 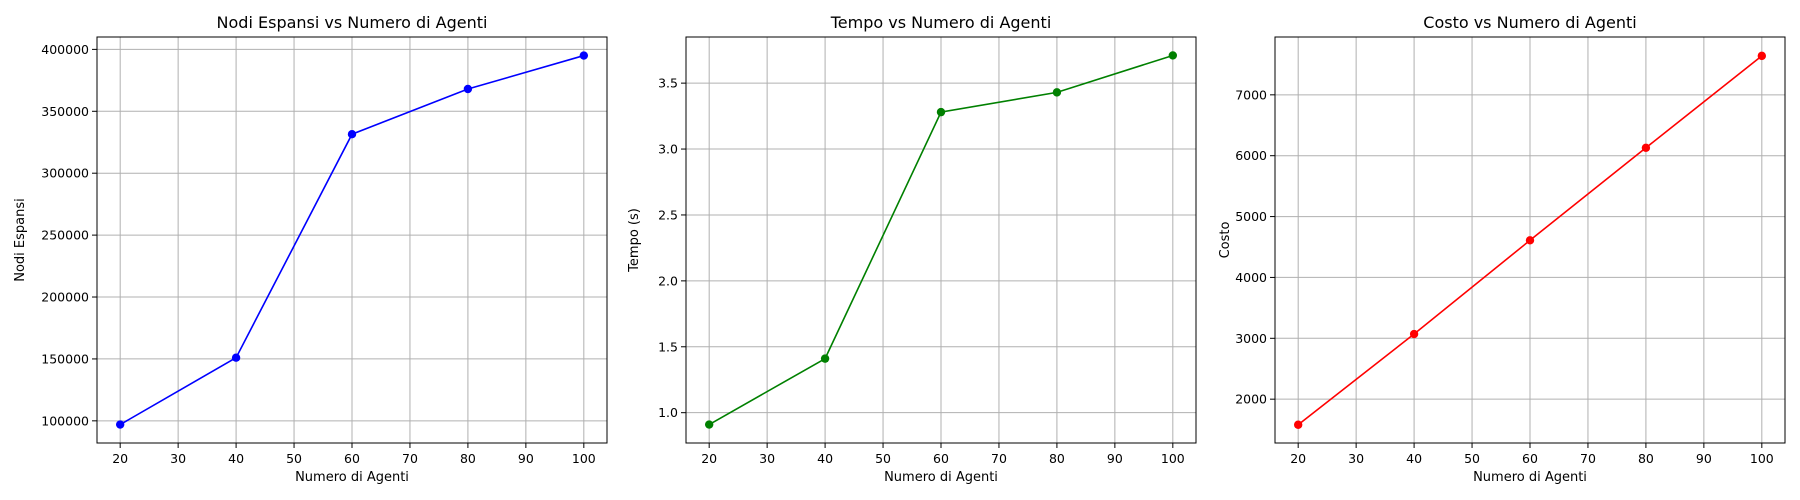 I want to click on y-tick-label: 7000, so click(x=1251, y=94).